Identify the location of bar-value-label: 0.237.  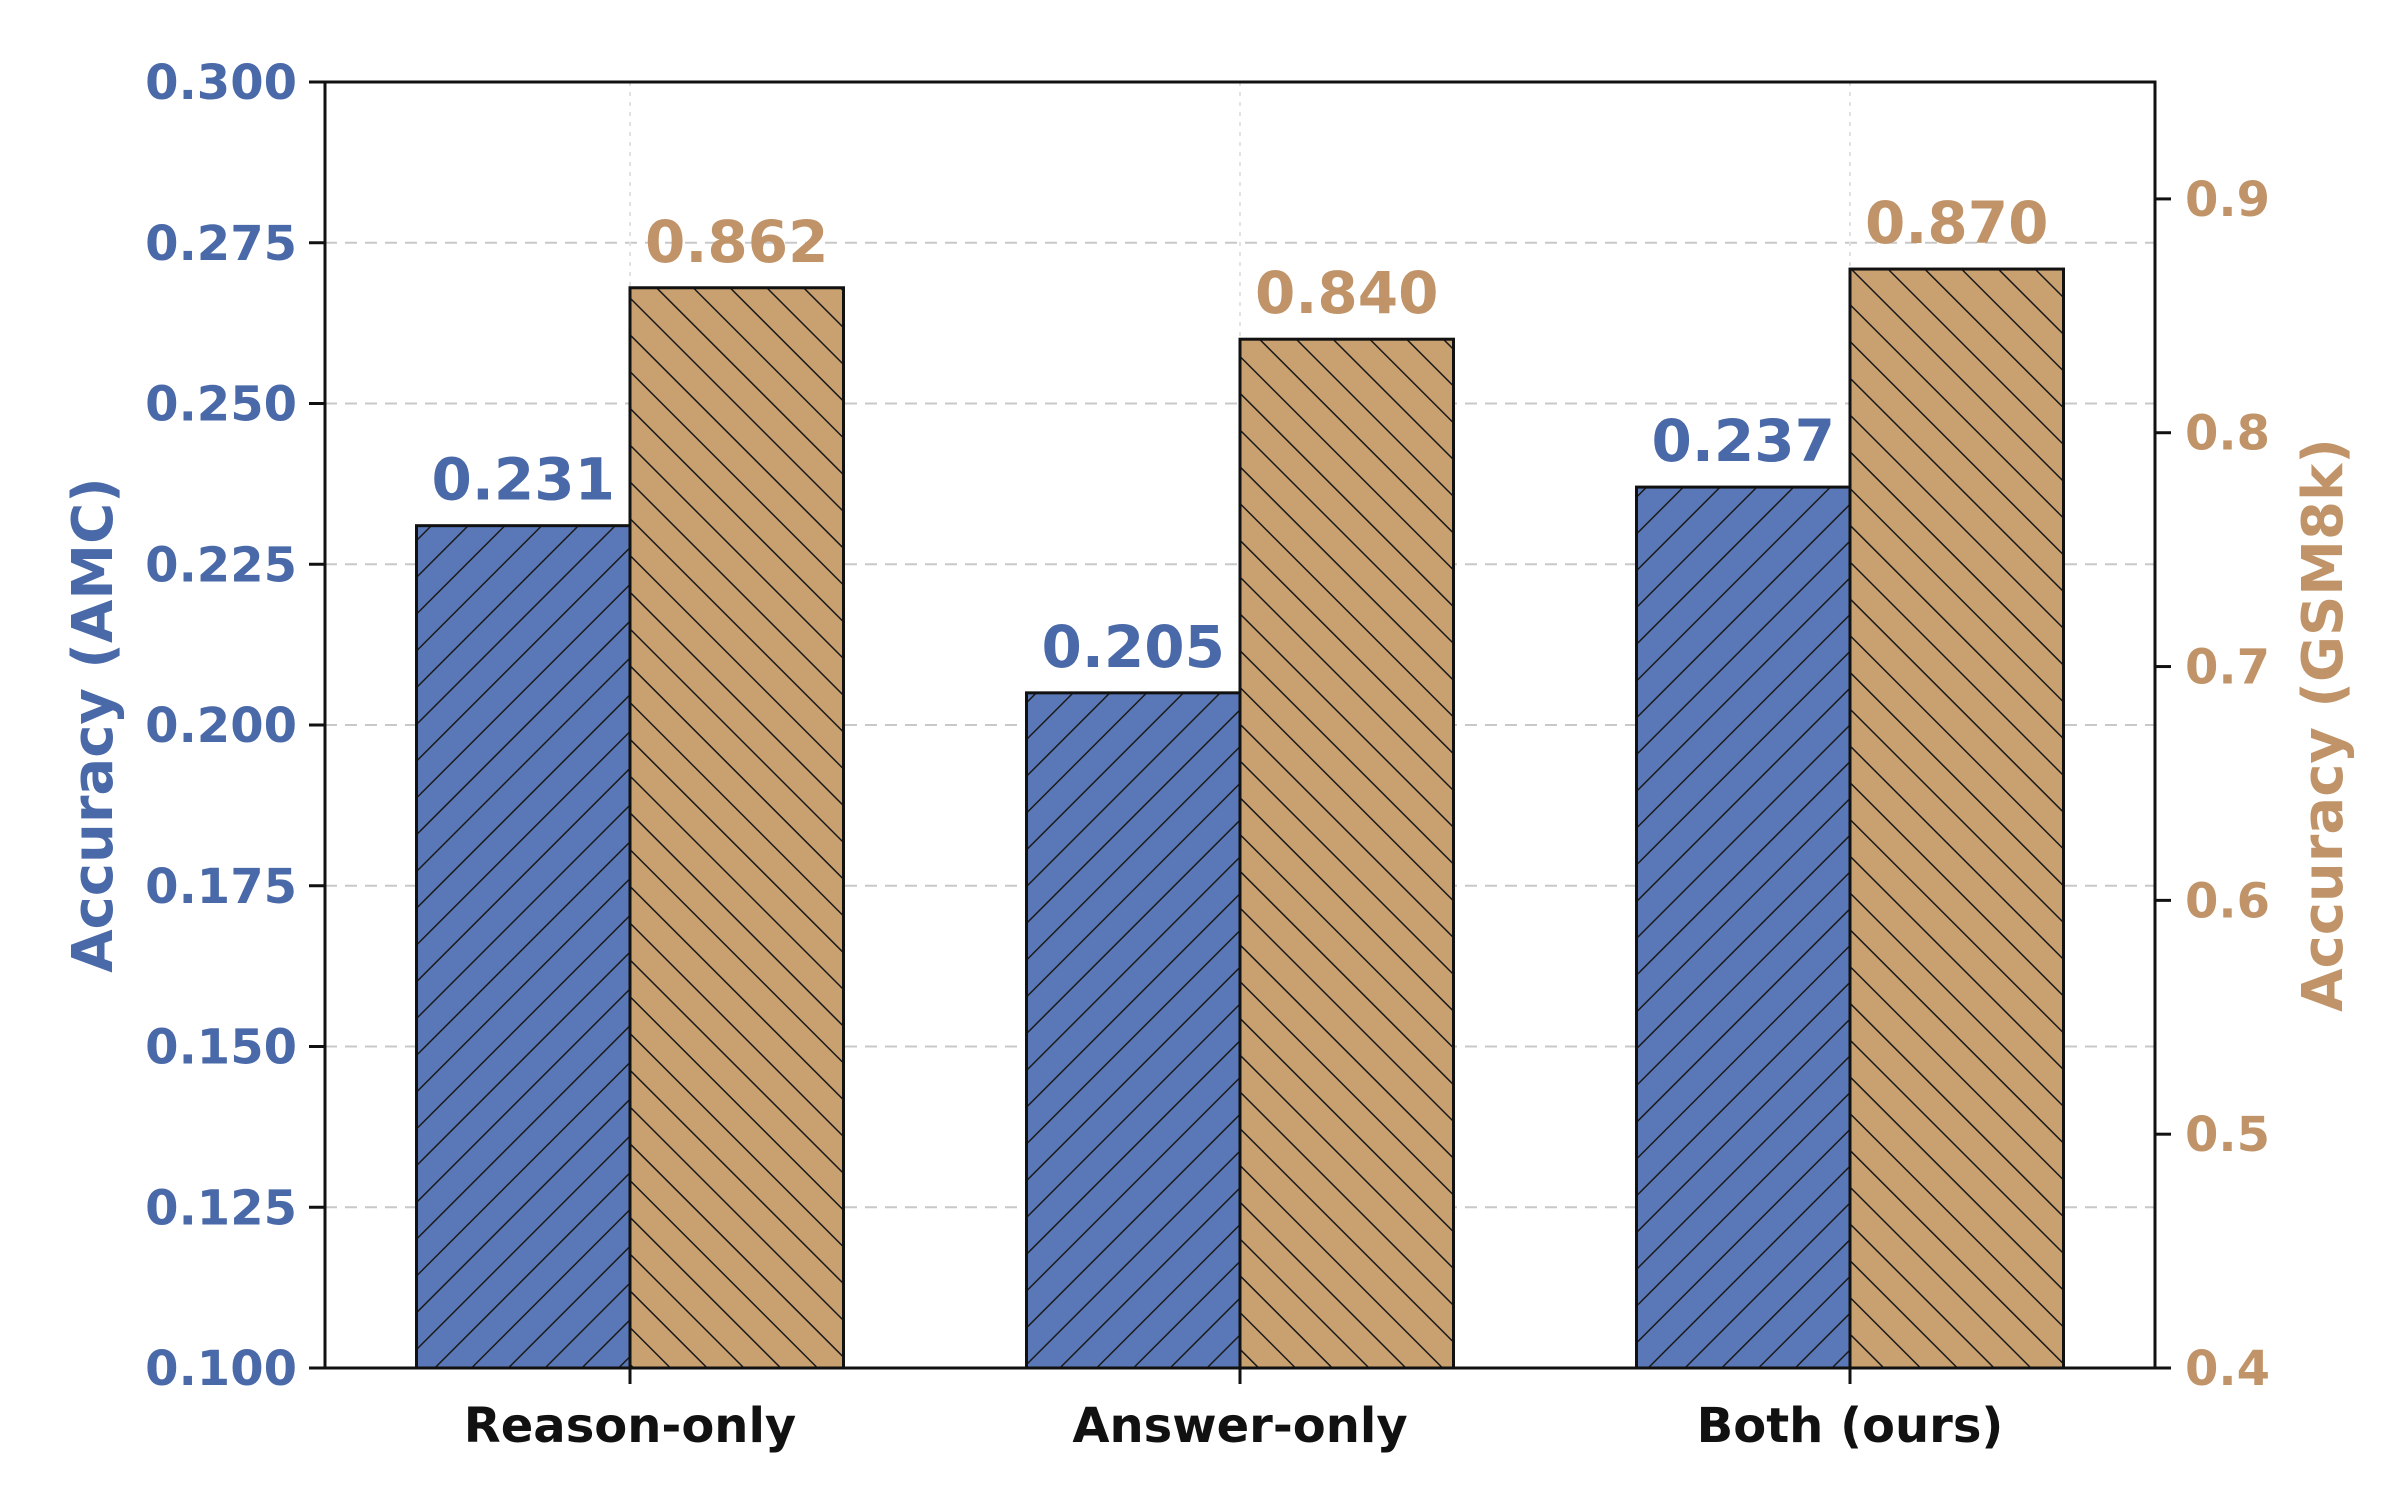
(1743, 441).